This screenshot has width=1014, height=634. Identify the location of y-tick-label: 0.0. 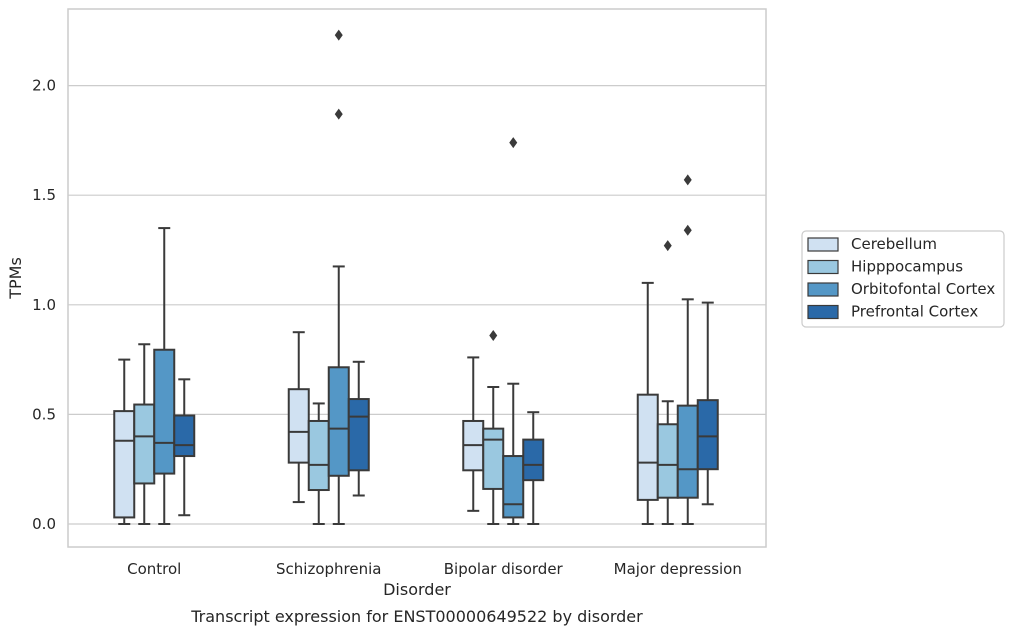
(44, 524).